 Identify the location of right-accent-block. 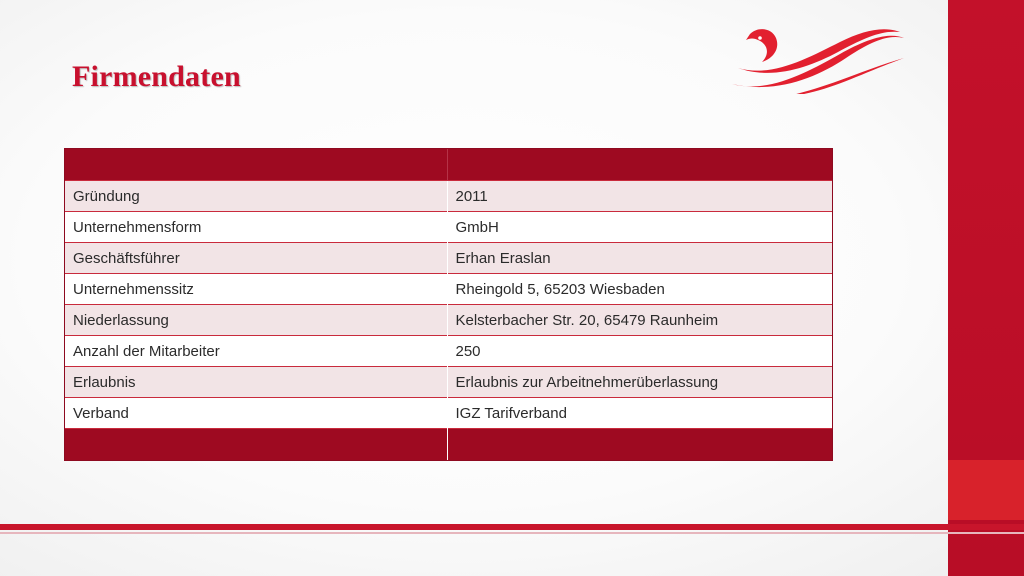
(986, 490).